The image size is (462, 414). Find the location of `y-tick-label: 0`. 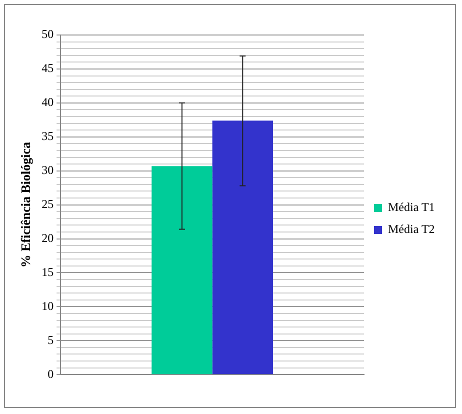

y-tick-label: 0 is located at coordinates (51, 373).